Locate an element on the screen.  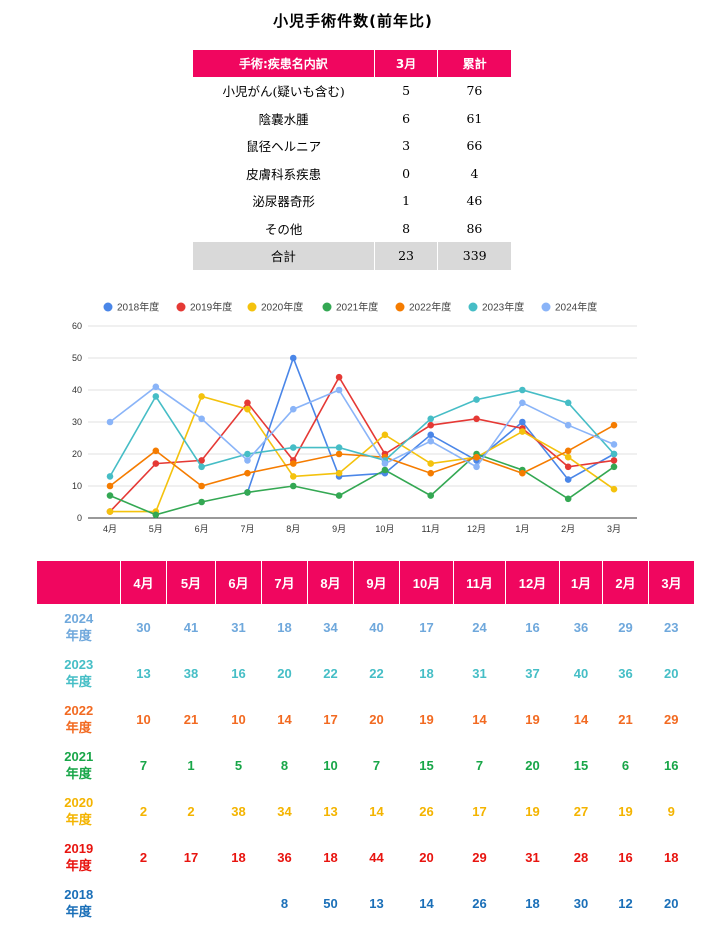
summary-total-label: 合計 is located at coordinates (284, 256).